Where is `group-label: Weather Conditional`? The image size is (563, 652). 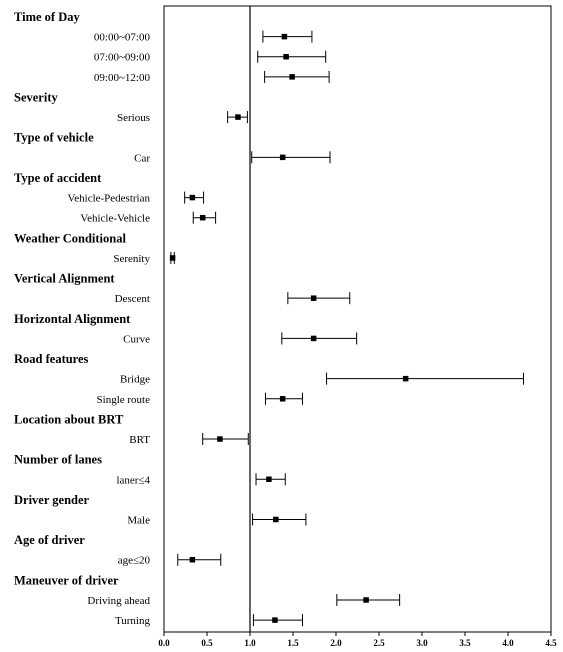 group-label: Weather Conditional is located at coordinates (70, 238).